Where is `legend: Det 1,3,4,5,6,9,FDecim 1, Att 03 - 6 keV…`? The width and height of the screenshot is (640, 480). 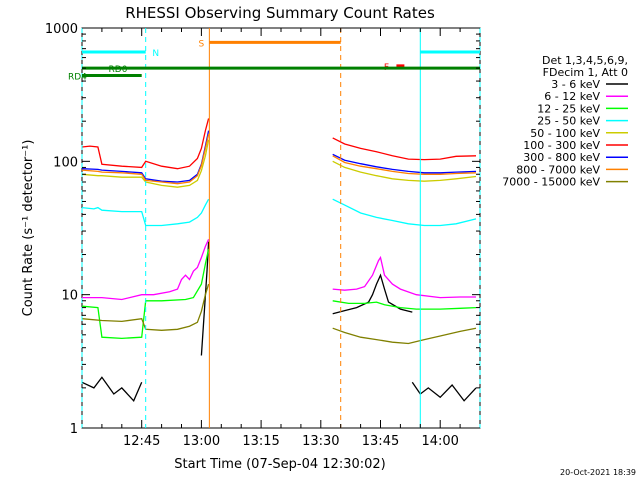 legend: Det 1,3,4,5,6,9,FDecim 1, Att 03 - 6 keV… is located at coordinates (565, 121).